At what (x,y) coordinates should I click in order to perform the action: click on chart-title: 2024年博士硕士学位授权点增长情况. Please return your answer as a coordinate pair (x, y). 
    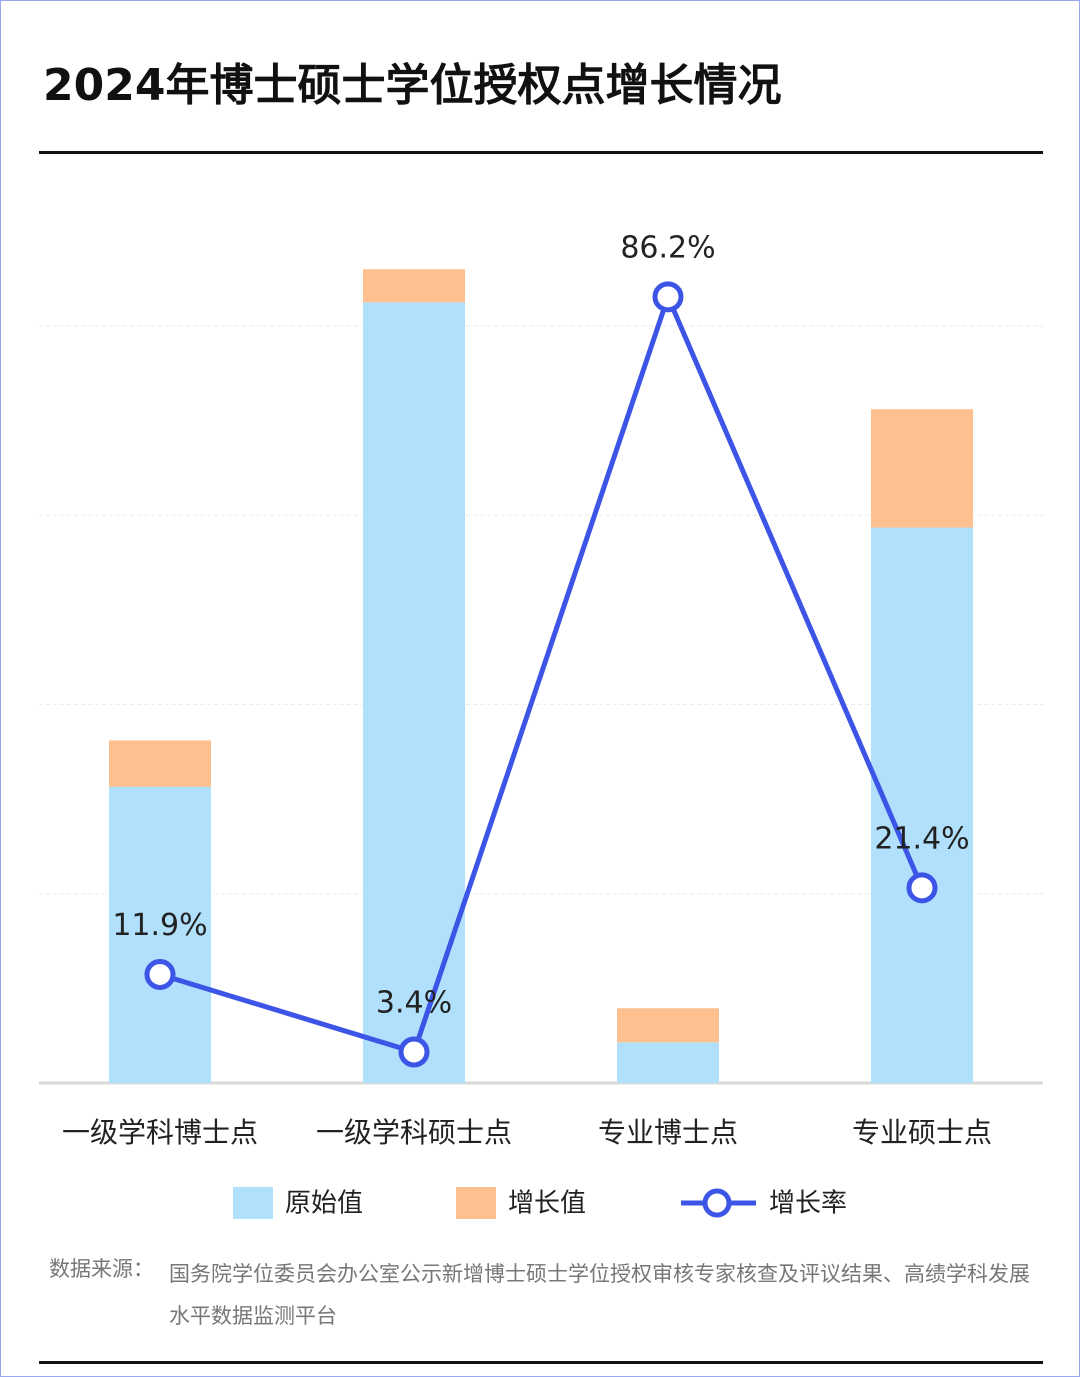
    Looking at the image, I should click on (412, 85).